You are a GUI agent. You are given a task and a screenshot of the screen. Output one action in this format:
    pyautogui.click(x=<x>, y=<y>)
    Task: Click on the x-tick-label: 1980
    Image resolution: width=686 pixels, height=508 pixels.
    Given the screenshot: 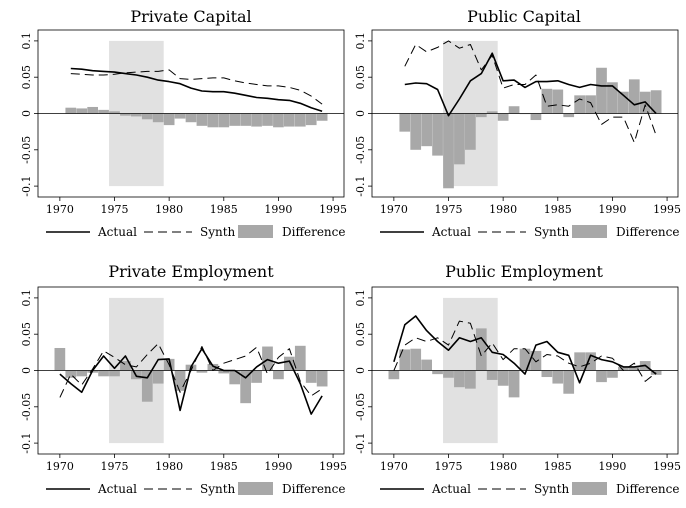 What is the action you would take?
    pyautogui.click(x=503, y=466)
    